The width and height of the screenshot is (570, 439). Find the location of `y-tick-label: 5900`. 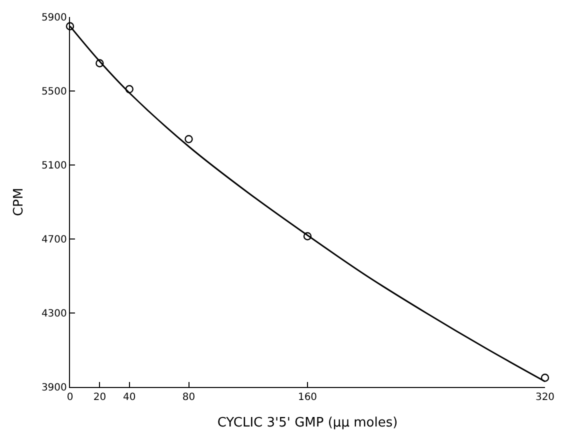

y-tick-label: 5900 is located at coordinates (54, 18).